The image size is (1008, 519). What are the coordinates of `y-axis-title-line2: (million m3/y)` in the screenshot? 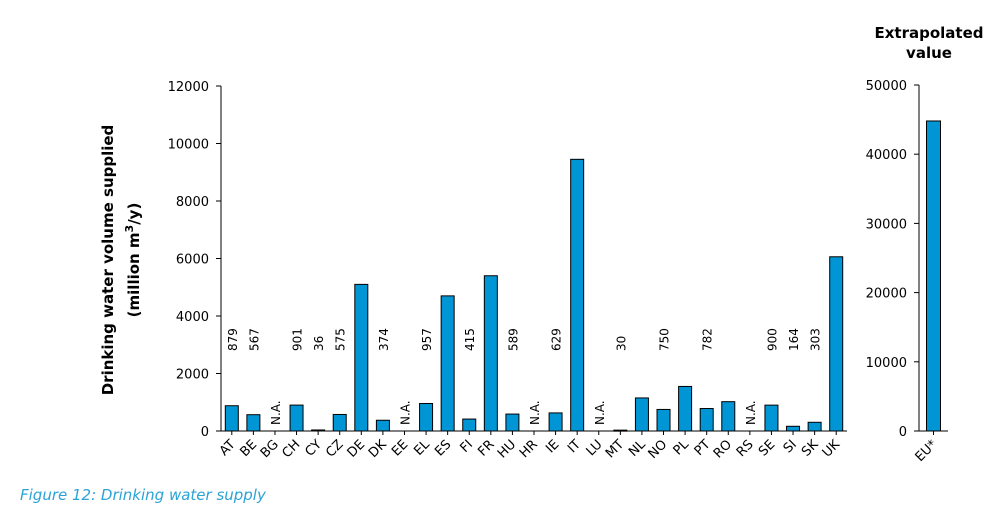 It's located at (133, 260).